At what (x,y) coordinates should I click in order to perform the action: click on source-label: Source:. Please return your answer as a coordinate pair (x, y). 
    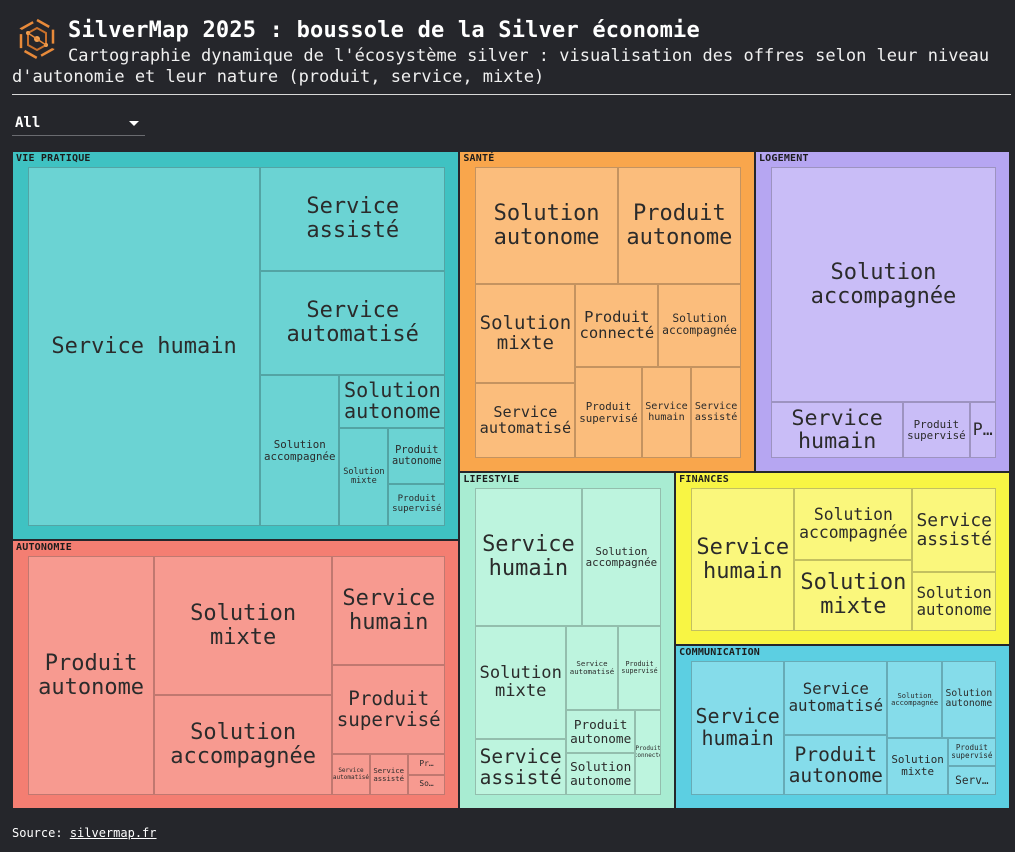
    Looking at the image, I should click on (37, 833).